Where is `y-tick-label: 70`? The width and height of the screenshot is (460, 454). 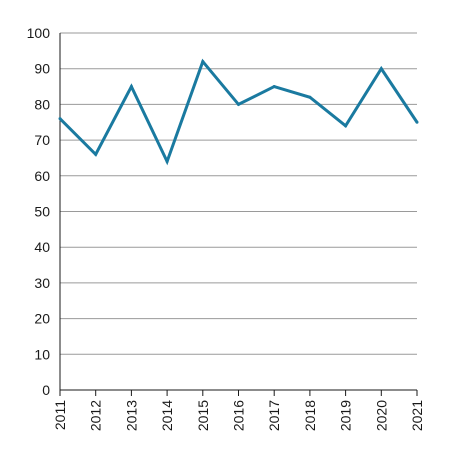 y-tick-label: 70 is located at coordinates (42, 140).